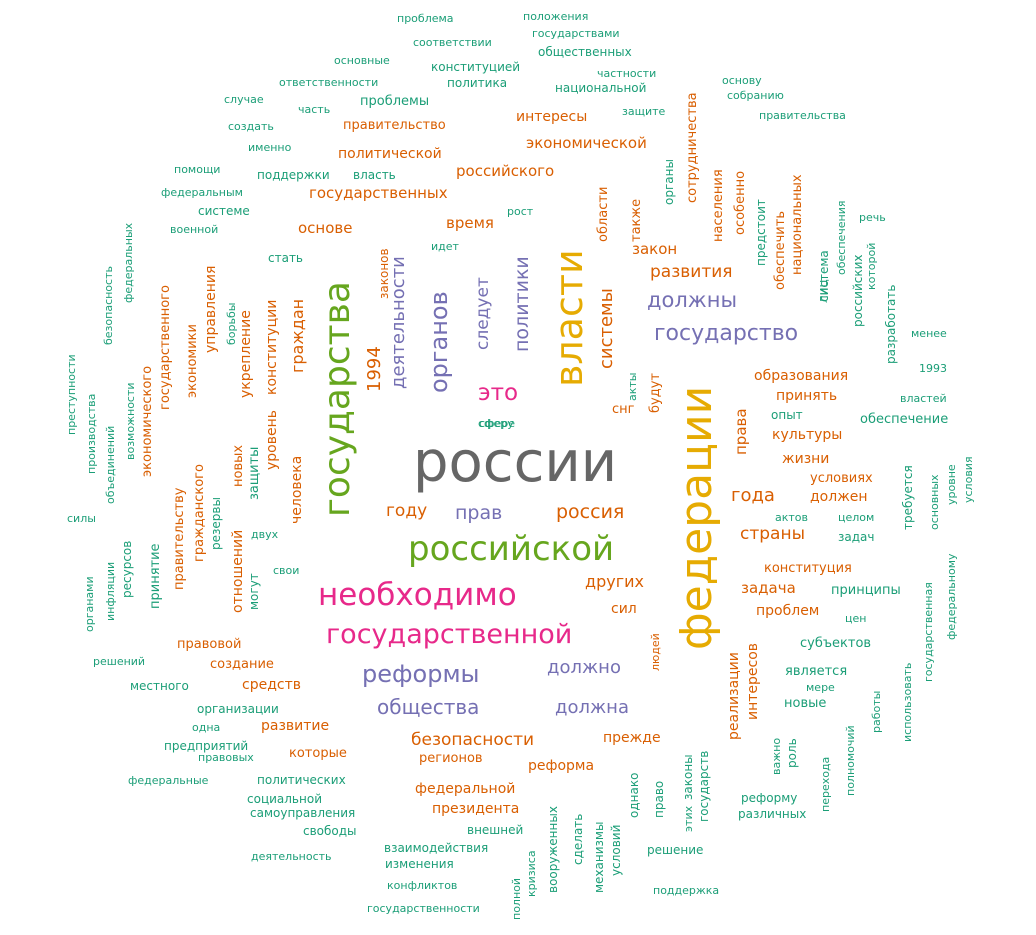 The image size is (1036, 935). What do you see at coordinates (479, 513) in the screenshot?
I see `cloud-word: прав` at bounding box center [479, 513].